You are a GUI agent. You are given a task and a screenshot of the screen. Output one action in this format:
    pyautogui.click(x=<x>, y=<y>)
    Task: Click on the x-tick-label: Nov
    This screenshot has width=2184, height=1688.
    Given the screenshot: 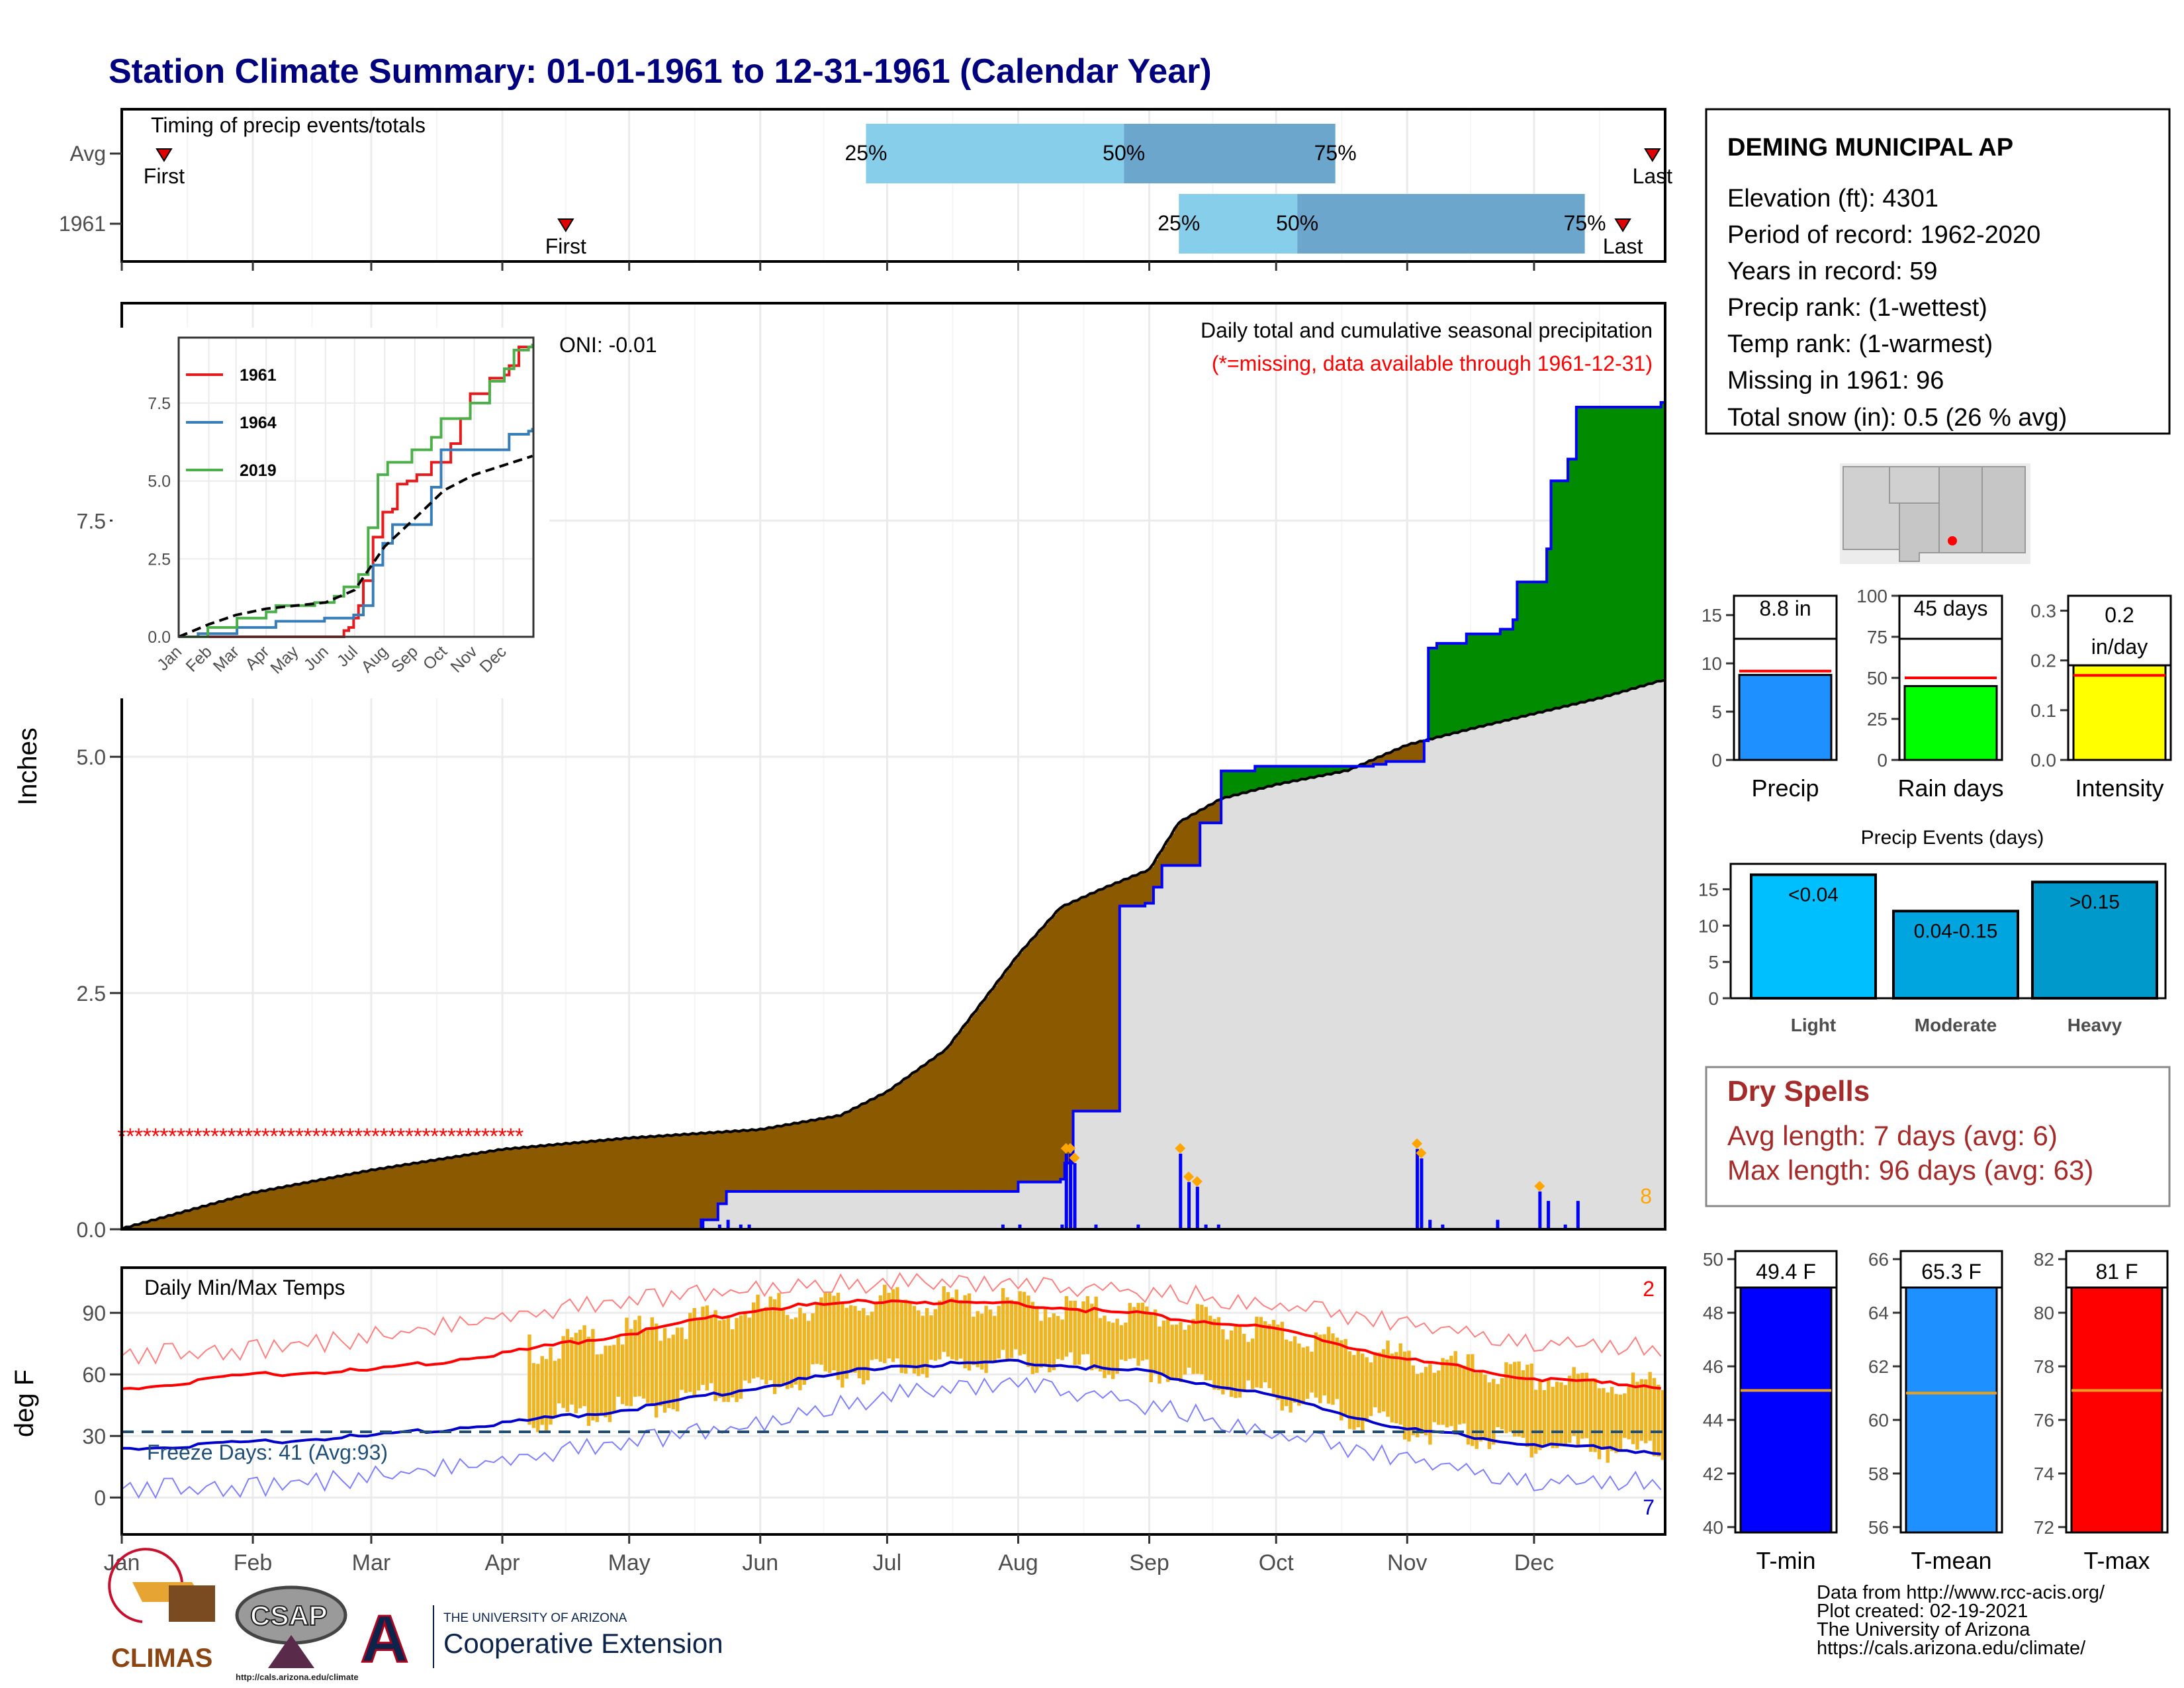 What is the action you would take?
    pyautogui.click(x=1407, y=1562)
    